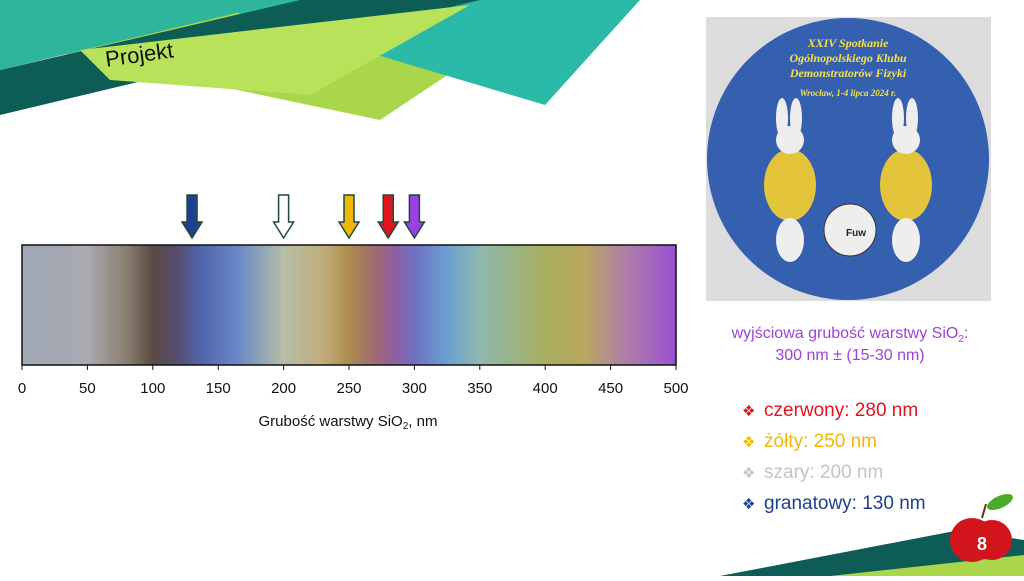  What do you see at coordinates (22, 388) in the screenshot?
I see `x-tick-label: 0` at bounding box center [22, 388].